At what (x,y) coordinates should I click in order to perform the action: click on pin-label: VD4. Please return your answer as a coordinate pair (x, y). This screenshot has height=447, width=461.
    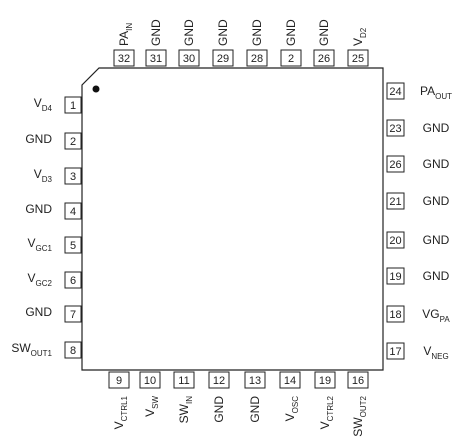
    Looking at the image, I should click on (43, 104).